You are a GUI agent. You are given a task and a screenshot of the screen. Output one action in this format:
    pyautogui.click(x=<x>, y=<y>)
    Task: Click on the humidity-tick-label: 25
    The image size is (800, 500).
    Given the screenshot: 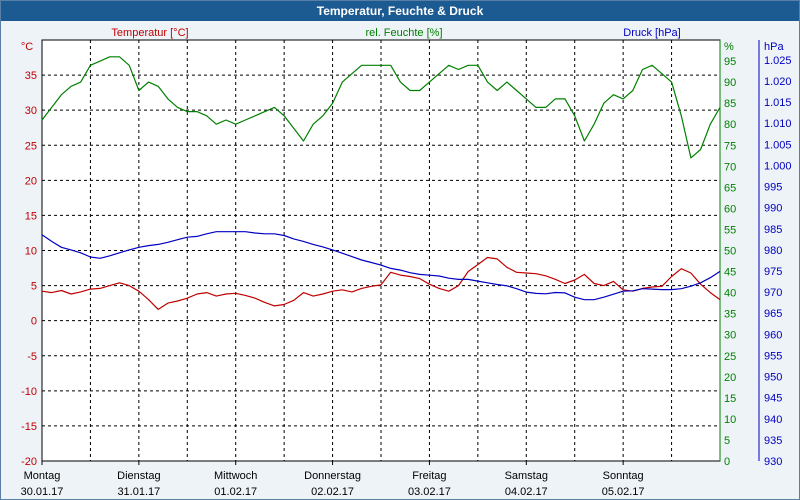 What is the action you would take?
    pyautogui.click(x=730, y=357)
    